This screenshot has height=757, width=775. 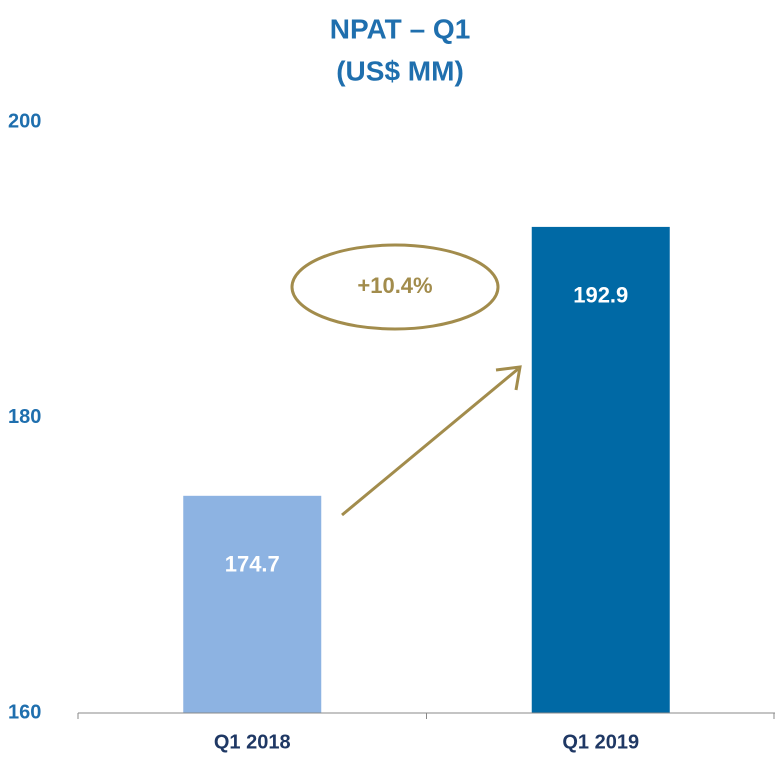 I want to click on x-tick-label: Q1 2018, so click(x=252, y=742).